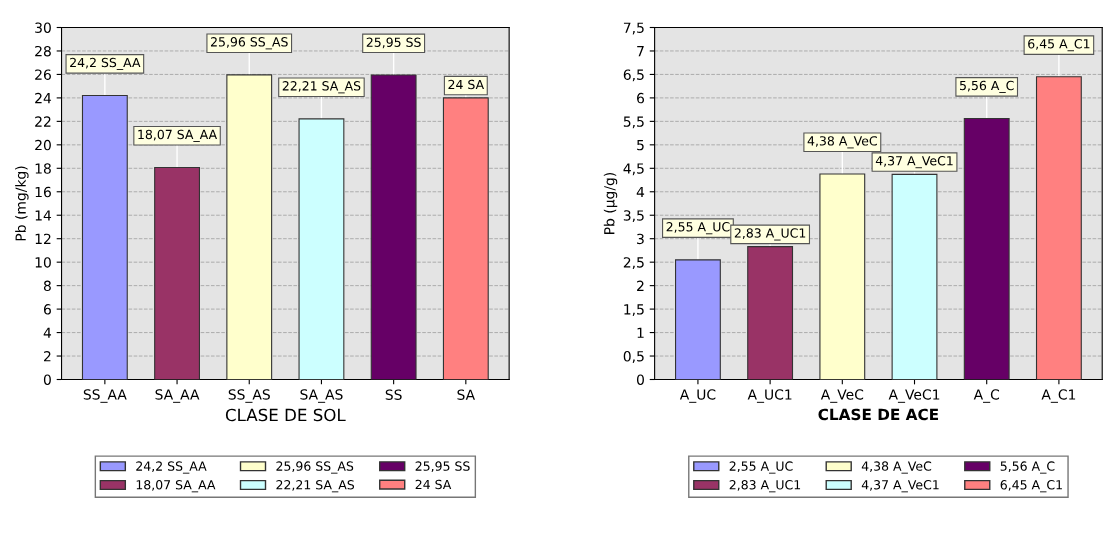 The height and width of the screenshot is (550, 1119). Describe the element at coordinates (321, 396) in the screenshot. I see `x-tick-label: SA_AS` at that location.